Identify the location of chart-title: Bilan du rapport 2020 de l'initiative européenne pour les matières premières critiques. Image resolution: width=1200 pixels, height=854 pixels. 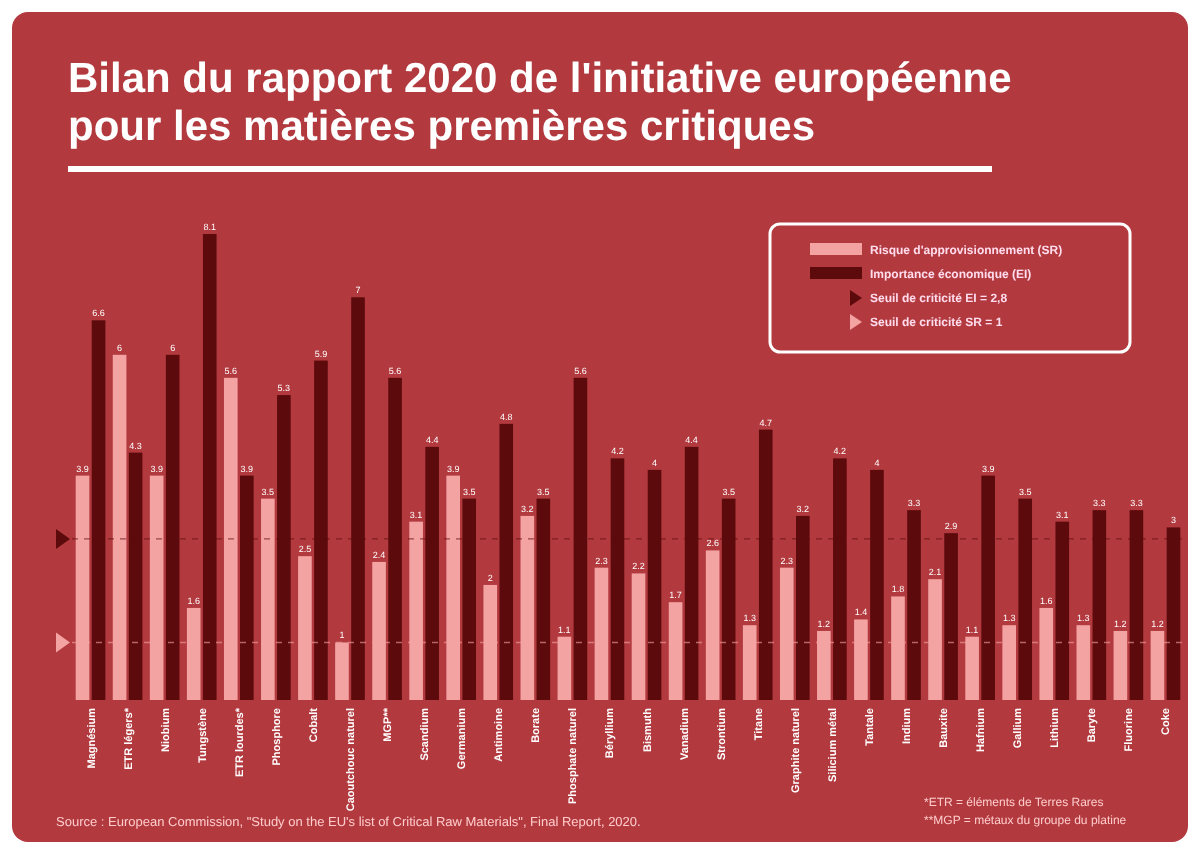
(540, 103).